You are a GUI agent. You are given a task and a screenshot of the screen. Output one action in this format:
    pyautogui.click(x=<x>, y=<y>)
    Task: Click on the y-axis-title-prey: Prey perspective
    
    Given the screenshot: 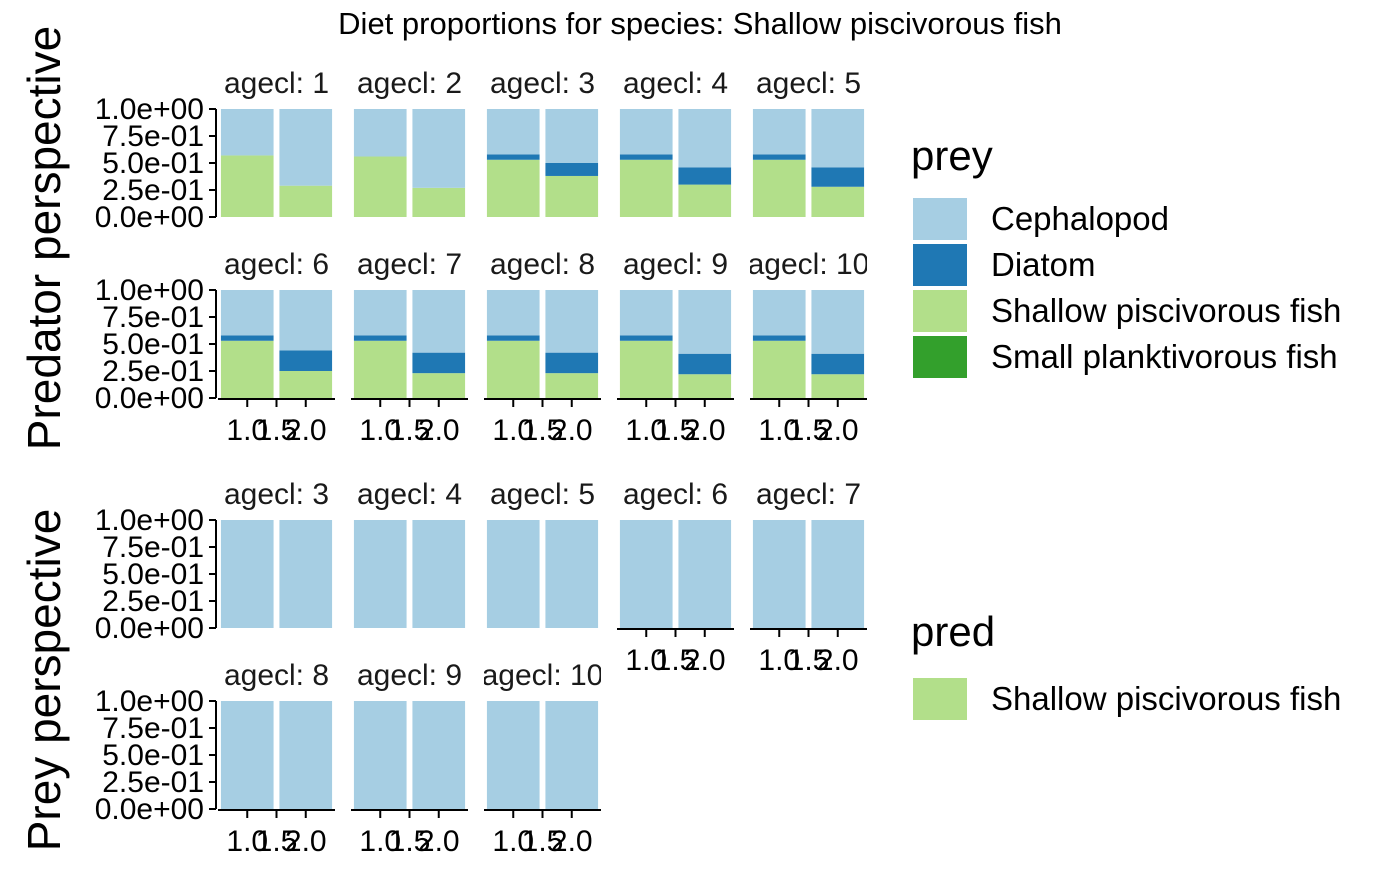 What is the action you would take?
    pyautogui.click(x=44, y=680)
    